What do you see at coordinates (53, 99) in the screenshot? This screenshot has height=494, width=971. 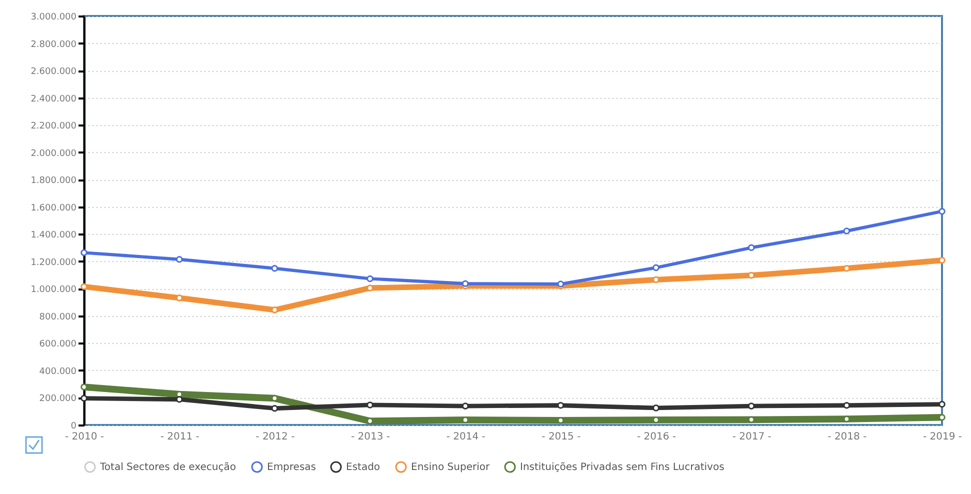 I see `y-tick-label: 2.400.000` at bounding box center [53, 99].